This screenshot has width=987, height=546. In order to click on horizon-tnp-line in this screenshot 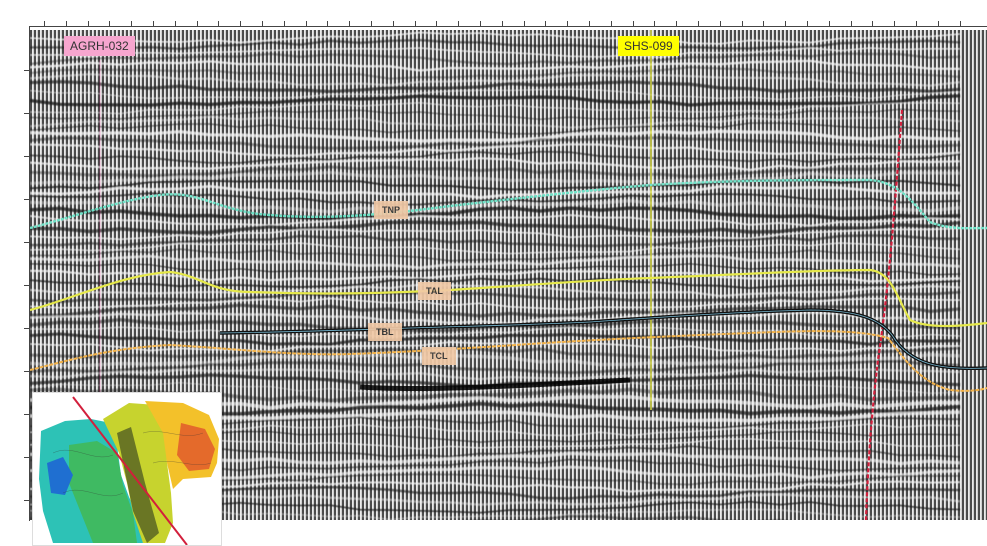, I will do `click(508, 204)`.